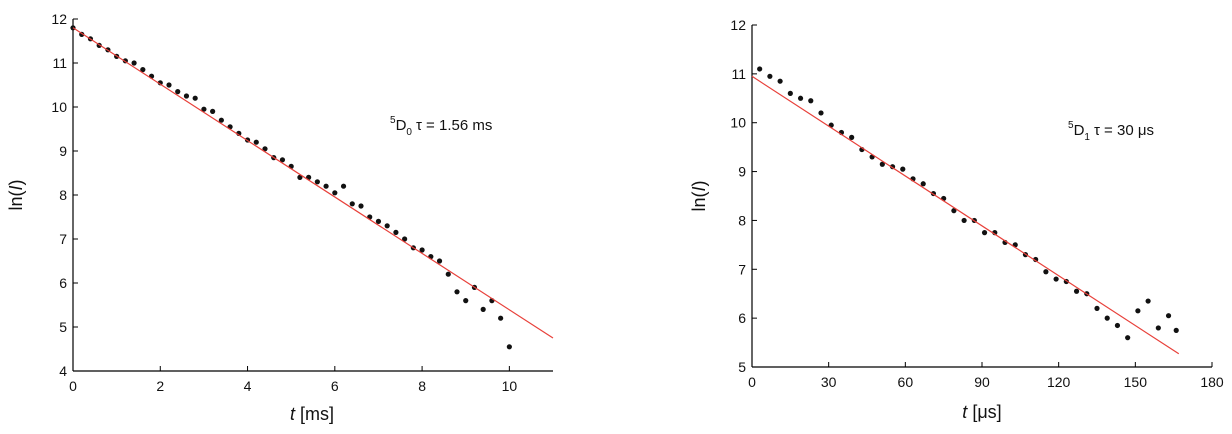 Image resolution: width=1232 pixels, height=434 pixels. Describe the element at coordinates (454, 125) in the screenshot. I see `annotation-text: τ = 1.56 ms` at that location.